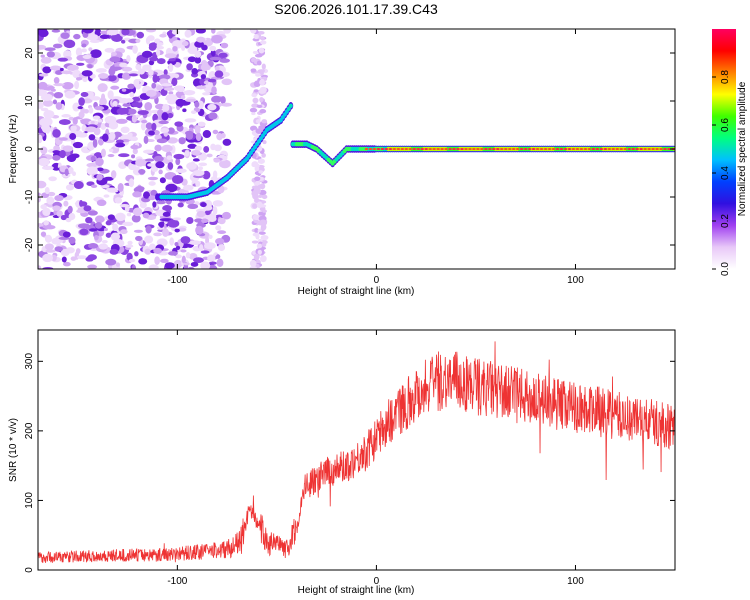  Describe the element at coordinates (29, 101) in the screenshot. I see `spectrogram-y-tick-label: 10` at that location.